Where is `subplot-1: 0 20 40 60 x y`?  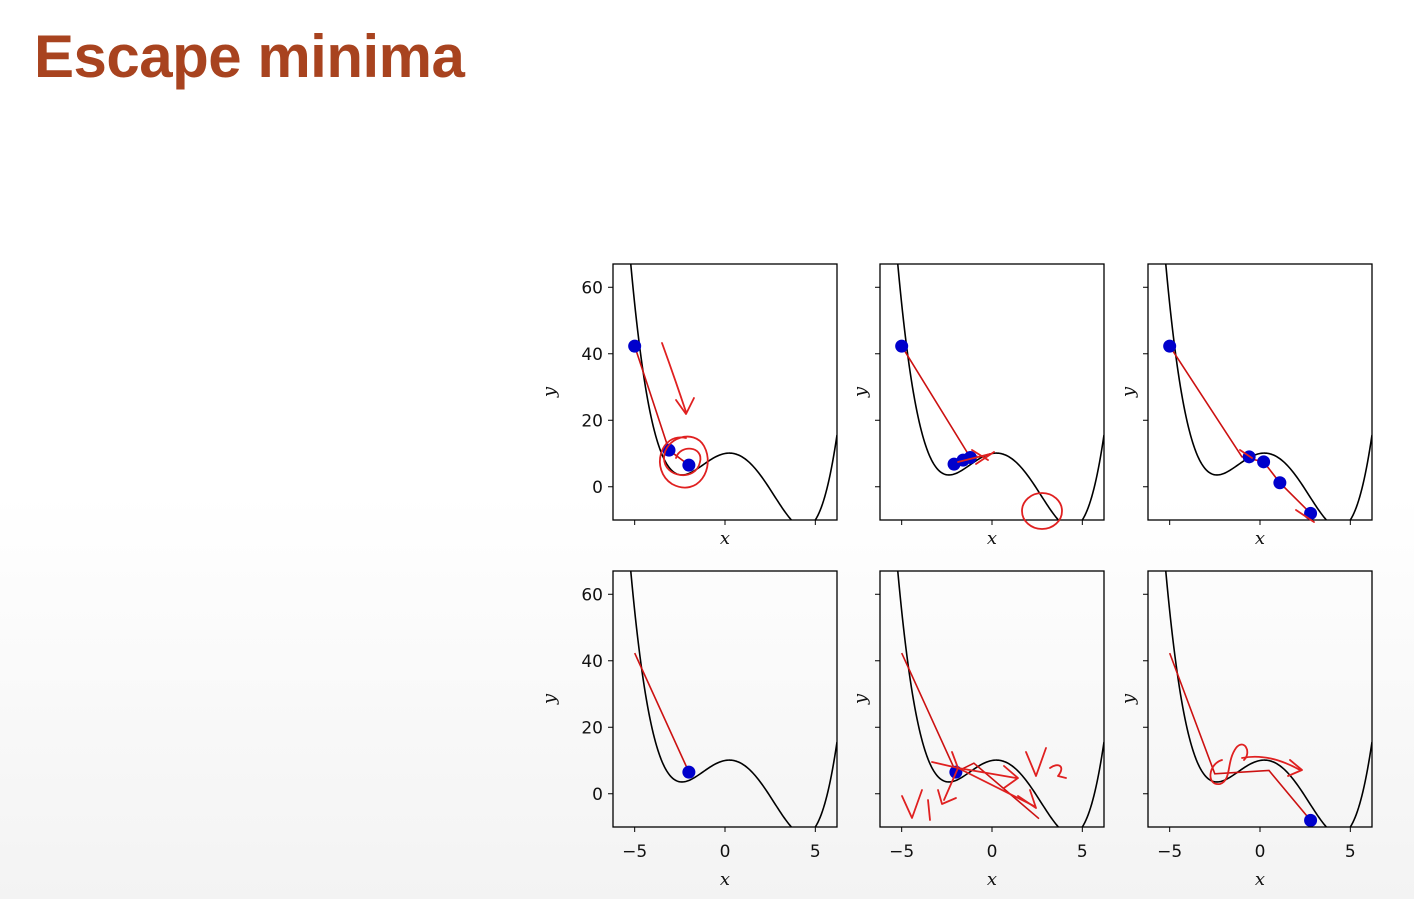
subplot-1: 0 20 40 60 x y is located at coordinates (688, 406).